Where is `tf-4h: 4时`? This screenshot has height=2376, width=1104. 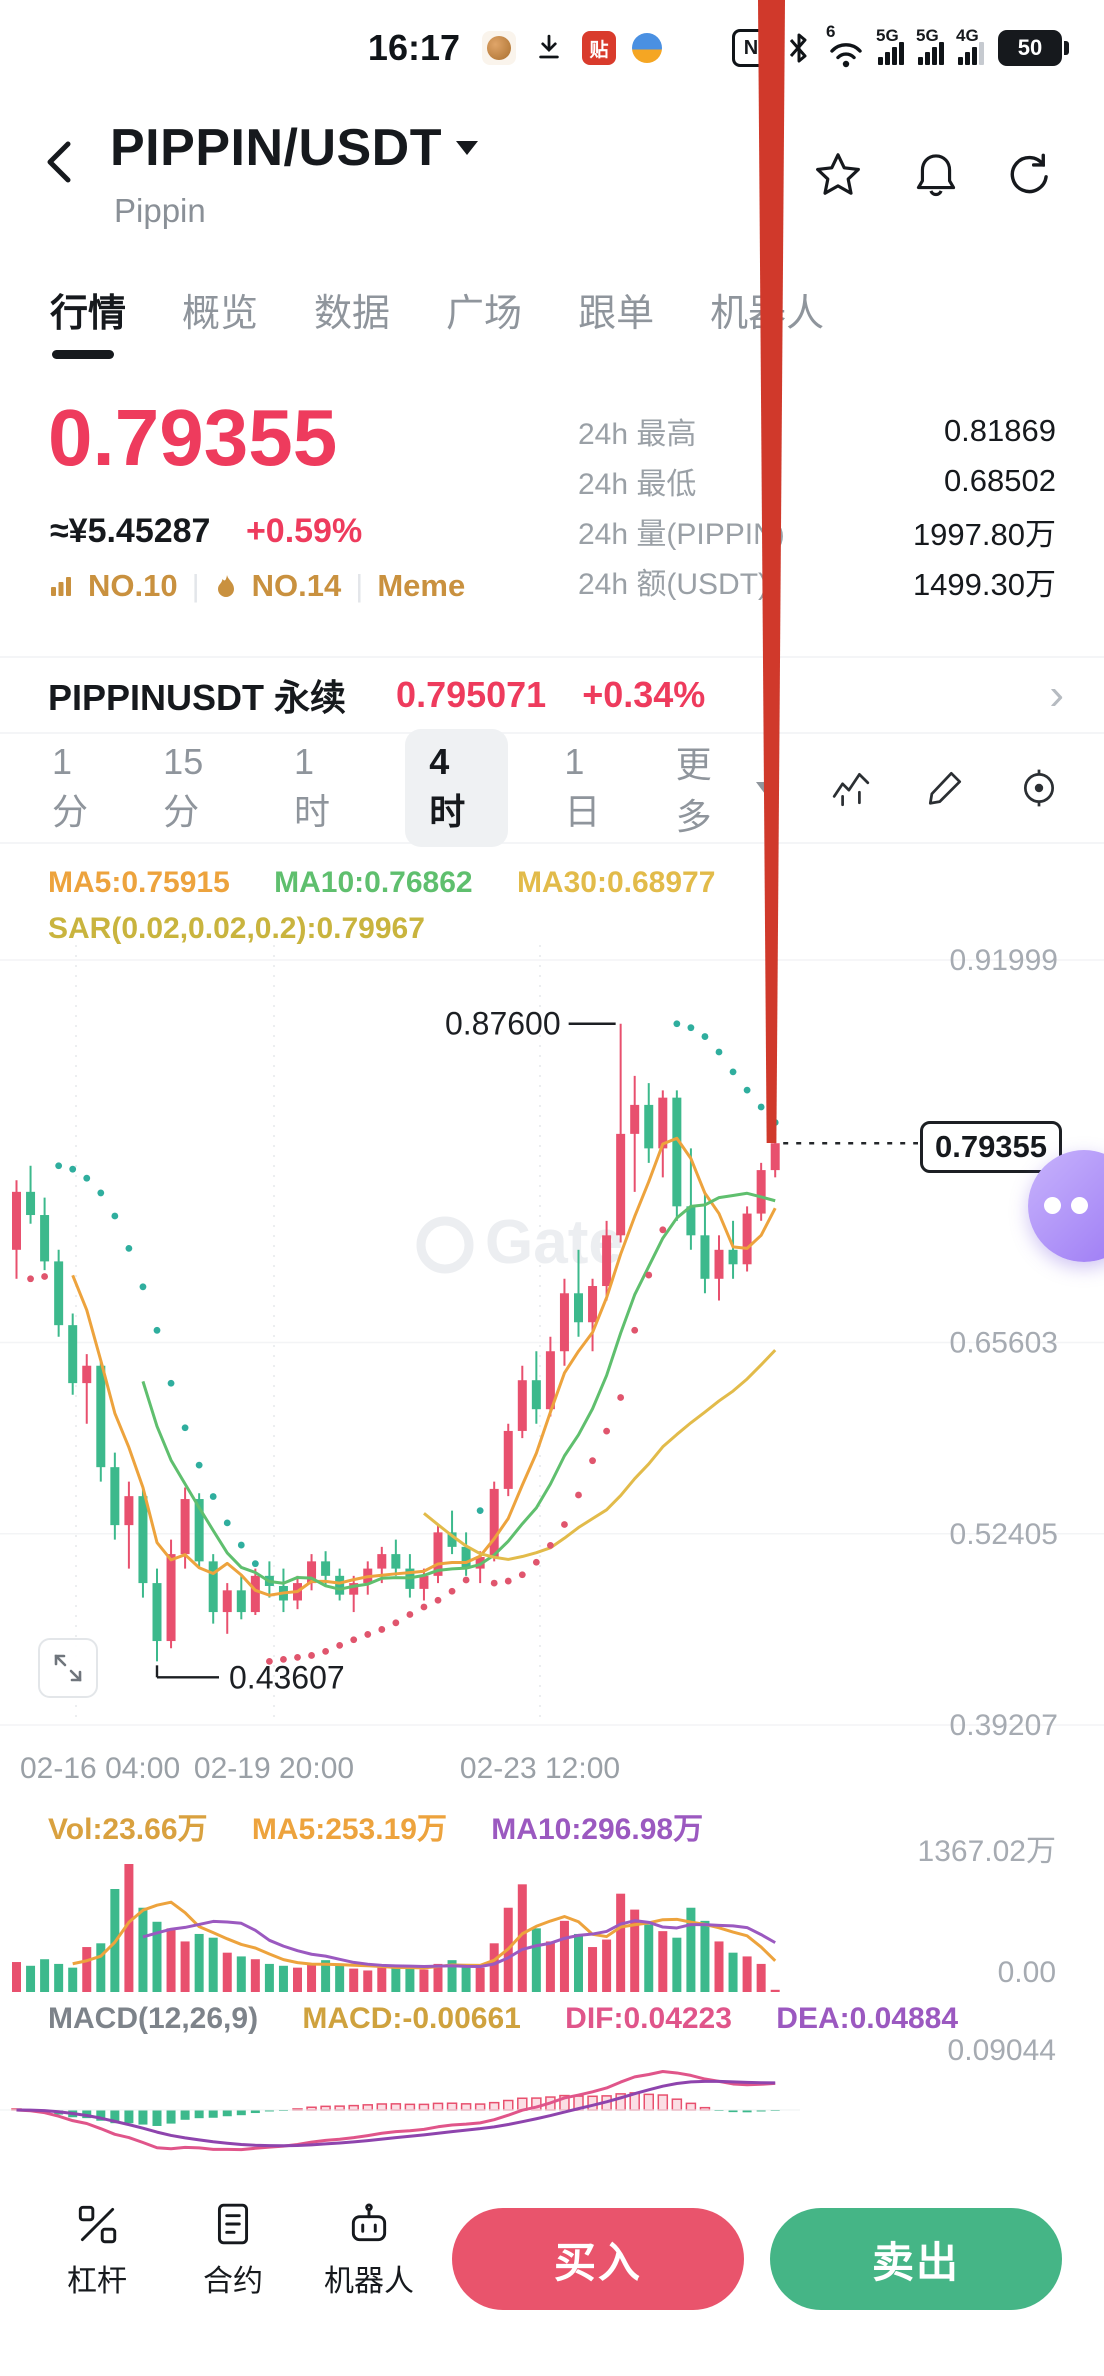 tf-4h: 4时 is located at coordinates (457, 788).